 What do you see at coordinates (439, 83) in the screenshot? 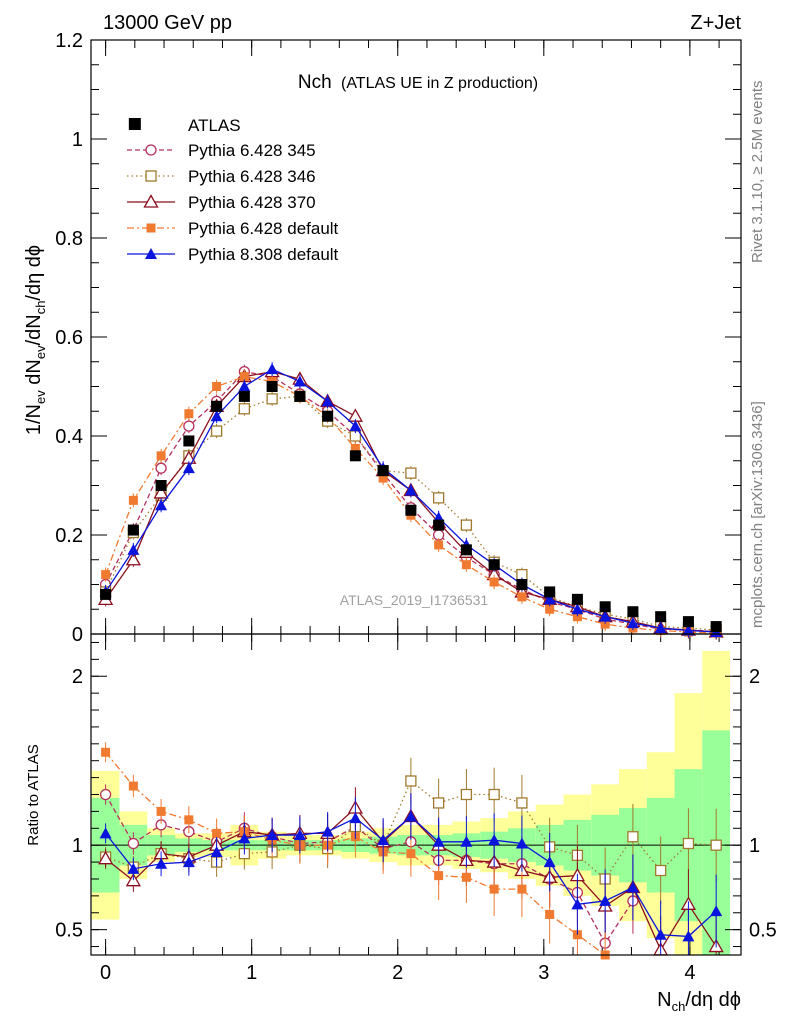
I see `chart-subtitle: (ATLAS UE in Z production)` at bounding box center [439, 83].